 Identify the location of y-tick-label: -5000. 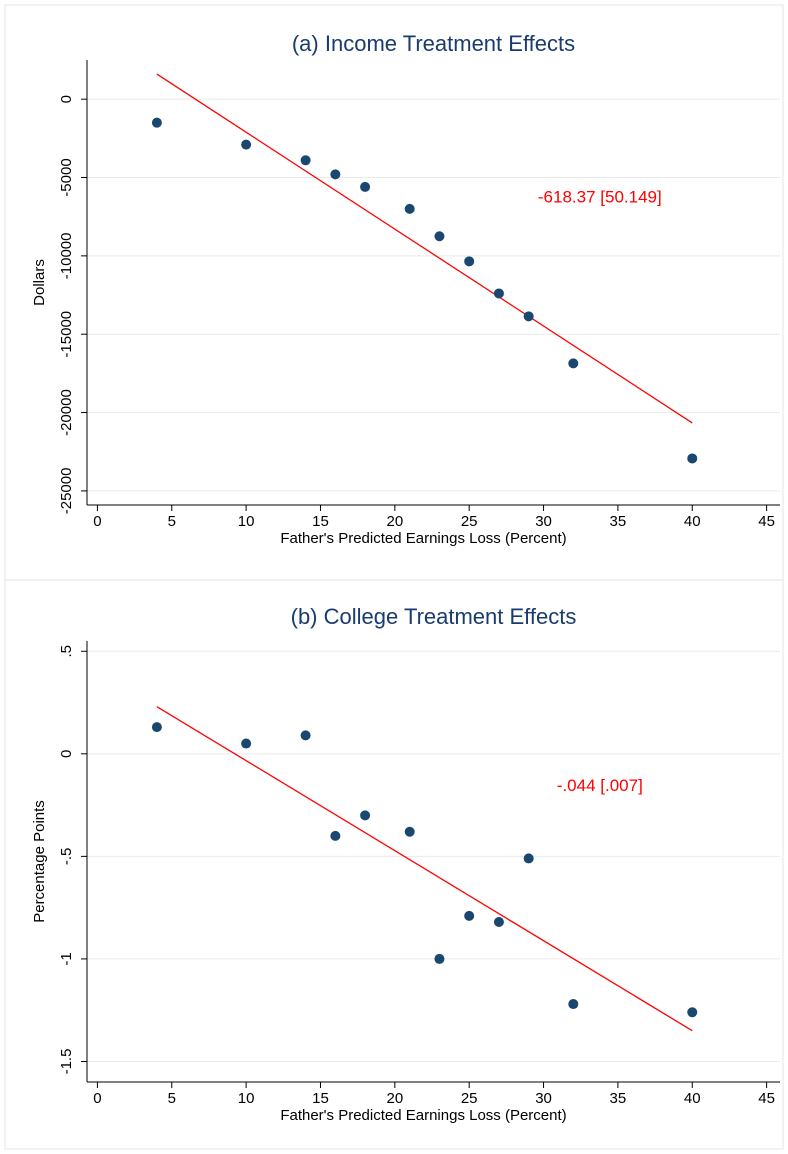
(66, 177).